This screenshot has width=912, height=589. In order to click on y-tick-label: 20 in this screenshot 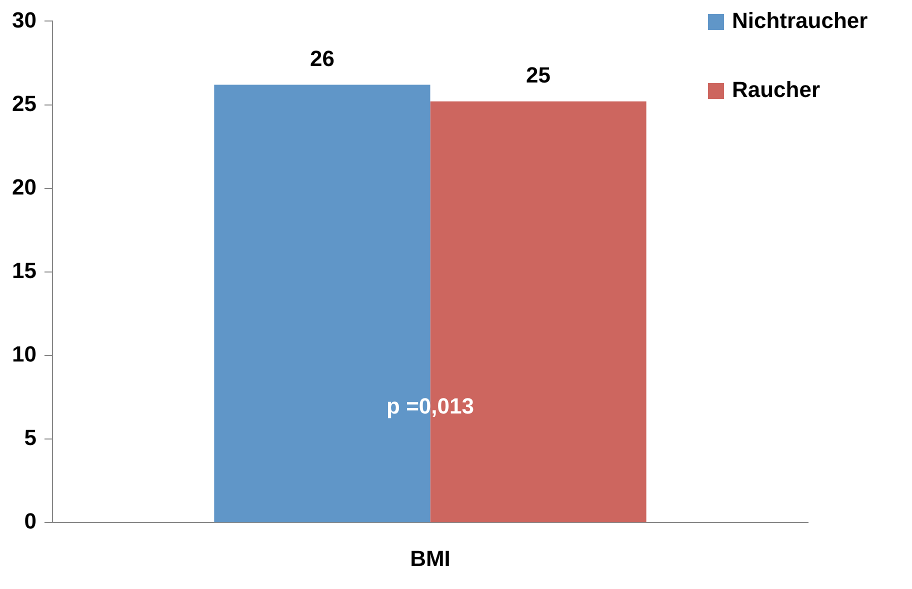, I will do `click(24, 187)`.